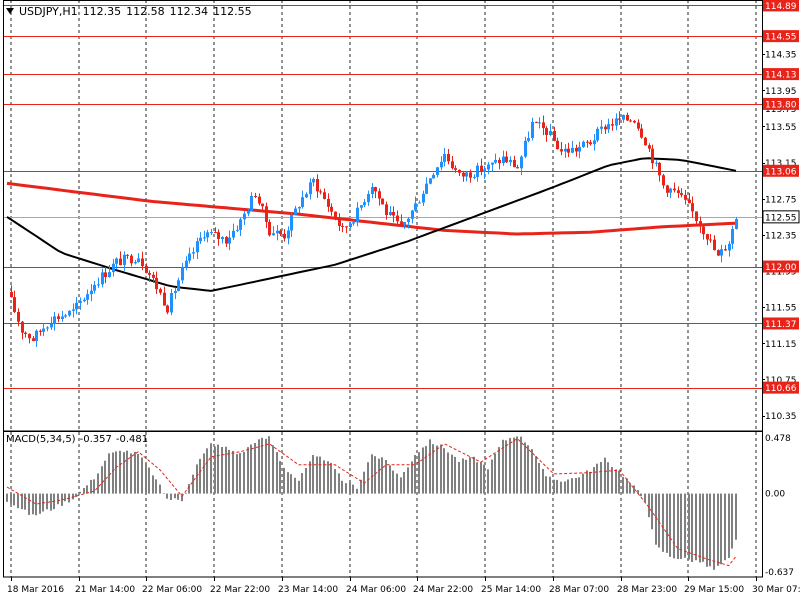 The height and width of the screenshot is (604, 800). I want to click on price-tick-label: 114.35, so click(781, 56).